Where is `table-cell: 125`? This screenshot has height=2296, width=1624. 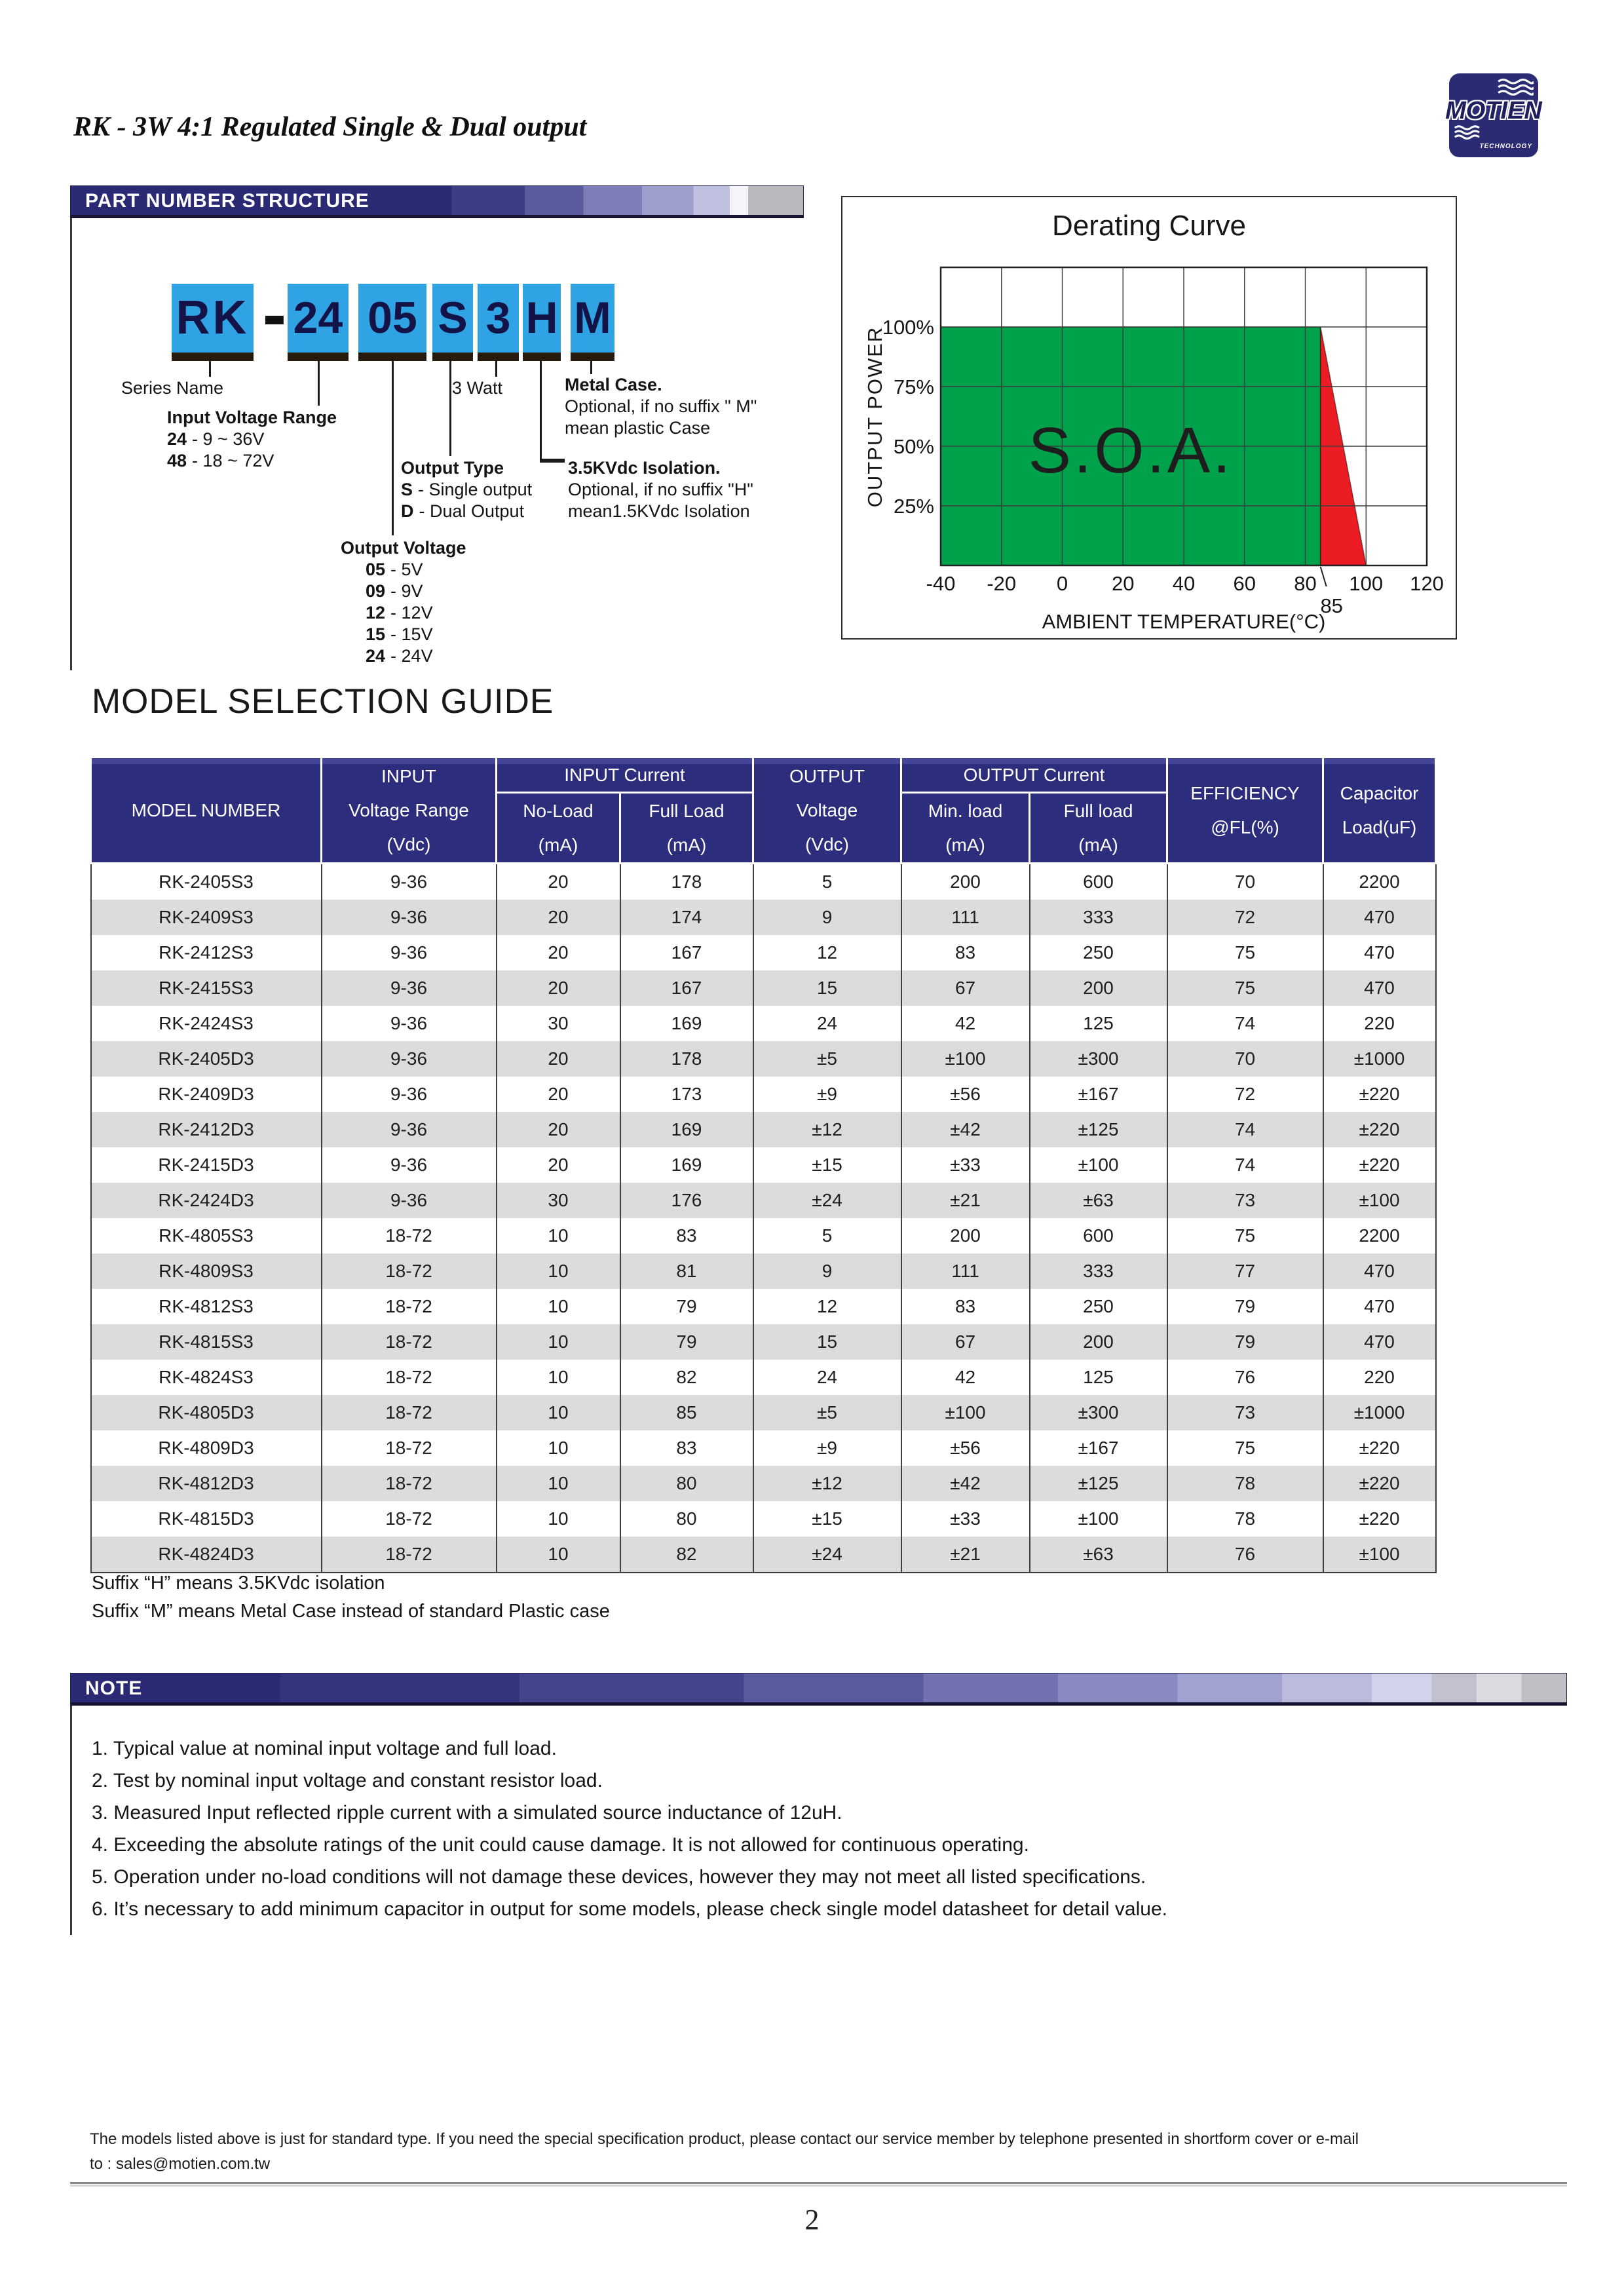 table-cell: 125 is located at coordinates (1098, 1377).